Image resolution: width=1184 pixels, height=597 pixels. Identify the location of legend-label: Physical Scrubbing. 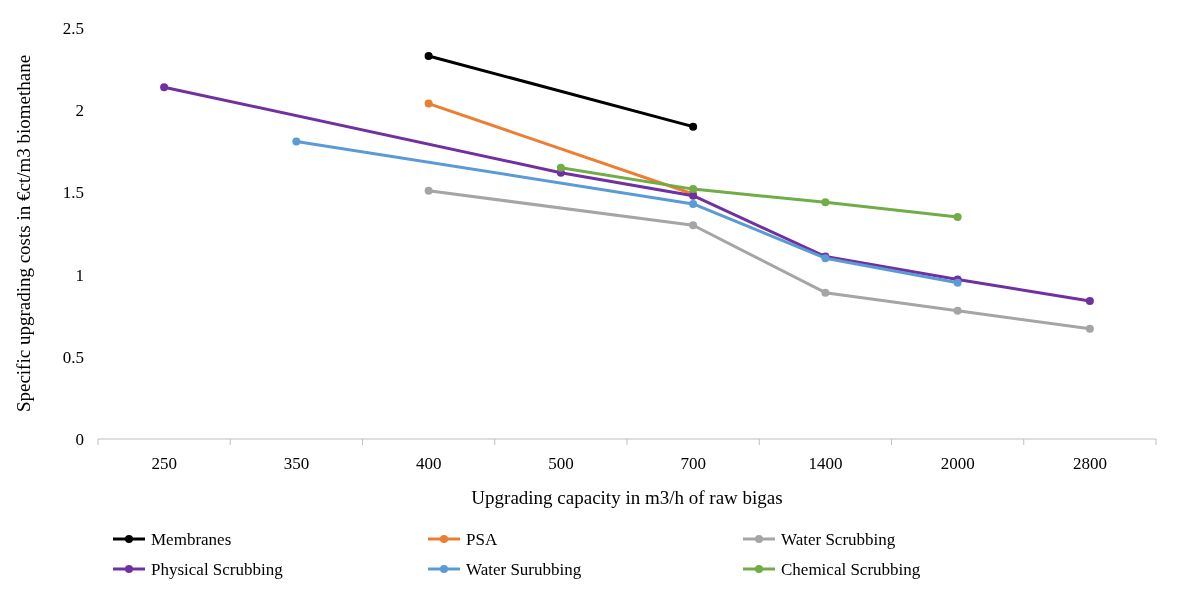
(217, 569).